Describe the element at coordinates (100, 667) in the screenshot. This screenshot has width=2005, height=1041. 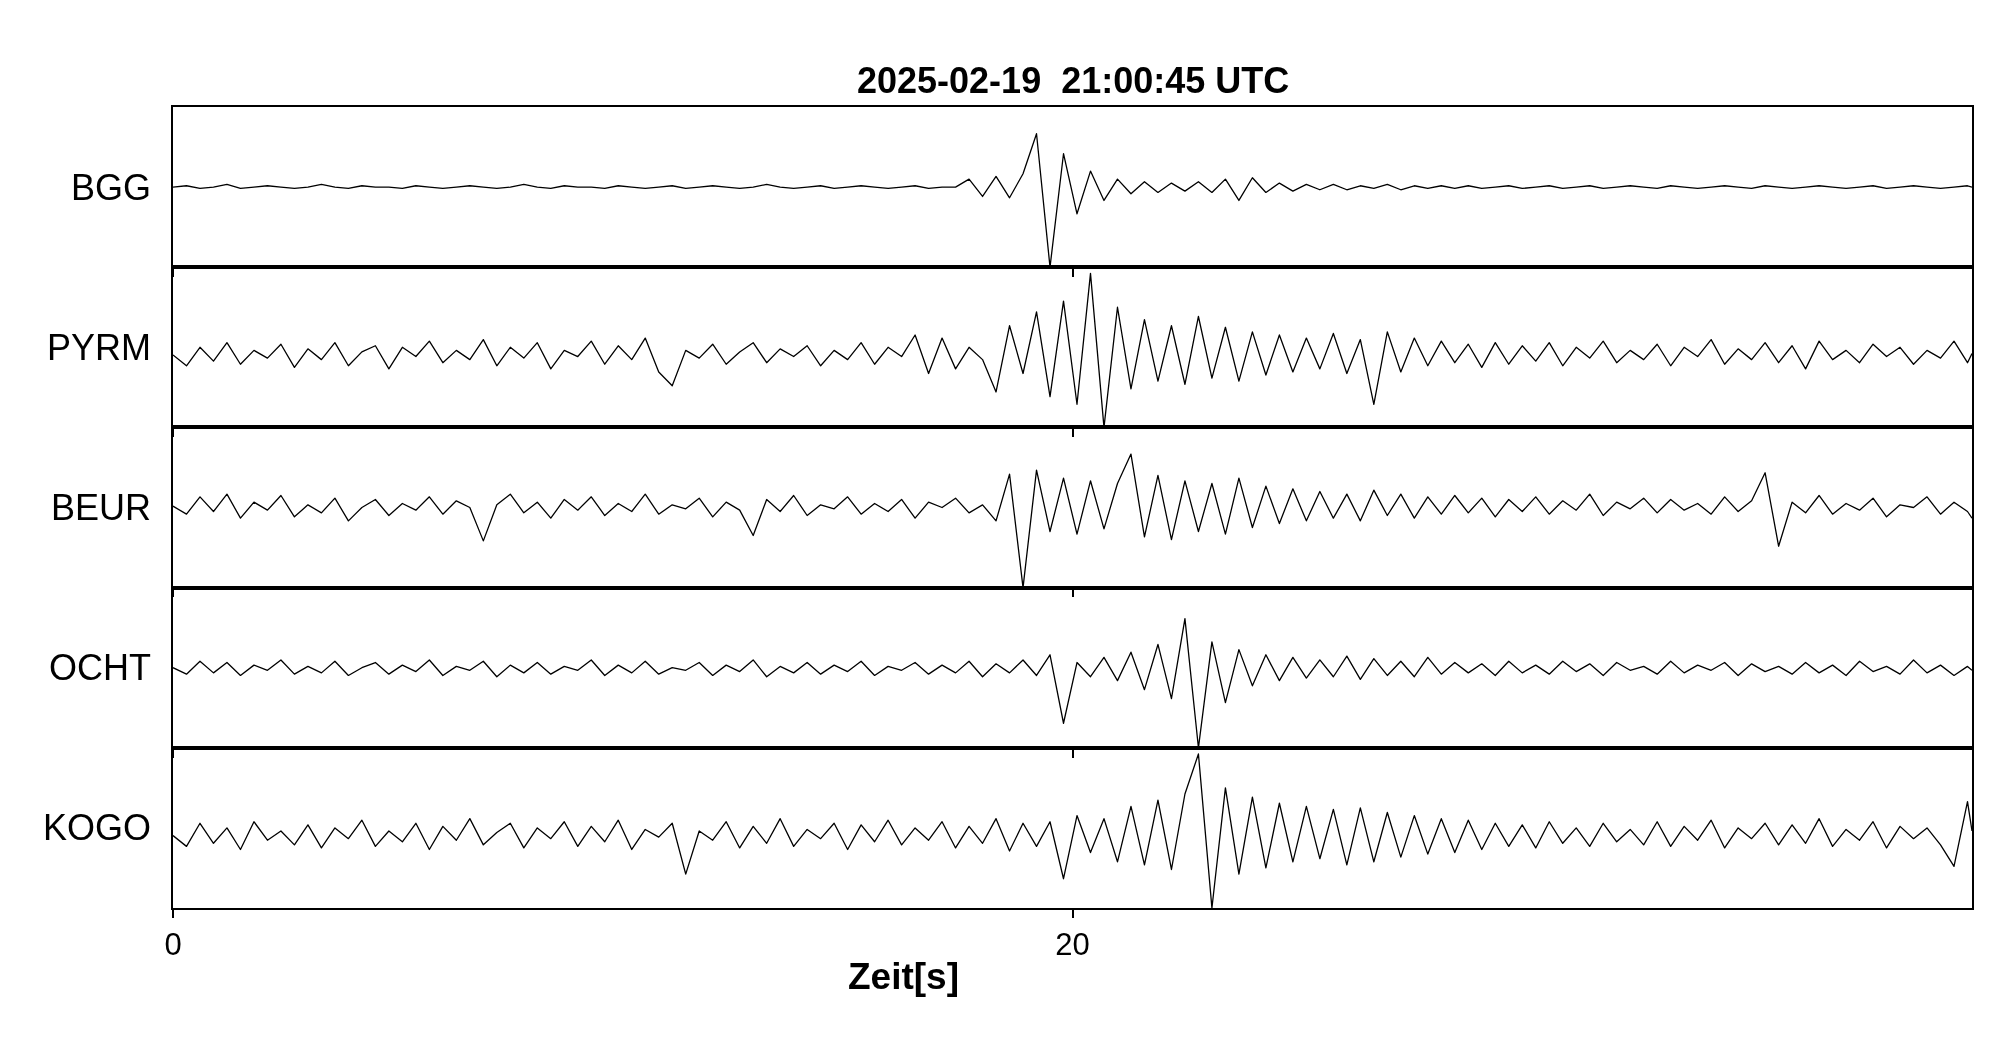
I see `y-axis-title: OCHT` at that location.